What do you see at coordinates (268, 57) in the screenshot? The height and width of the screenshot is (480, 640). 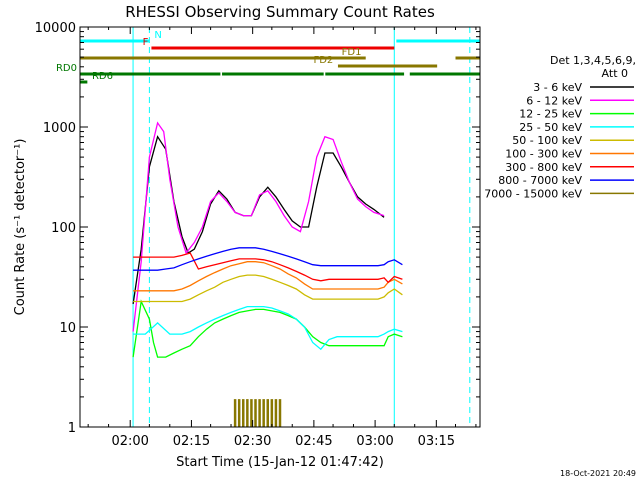 I see `observing-flags: NF FD1 FD2 RD0 RD6` at bounding box center [268, 57].